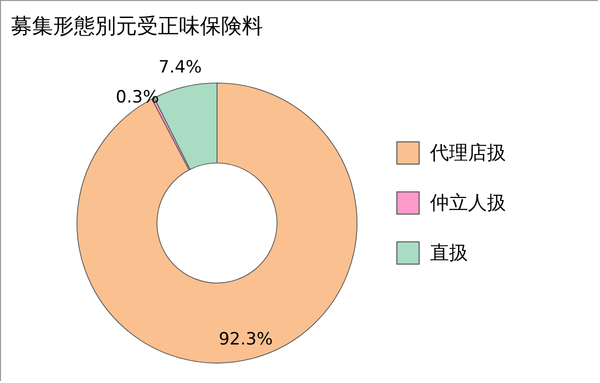  I want to click on data-label: 7.4%, so click(180, 67).